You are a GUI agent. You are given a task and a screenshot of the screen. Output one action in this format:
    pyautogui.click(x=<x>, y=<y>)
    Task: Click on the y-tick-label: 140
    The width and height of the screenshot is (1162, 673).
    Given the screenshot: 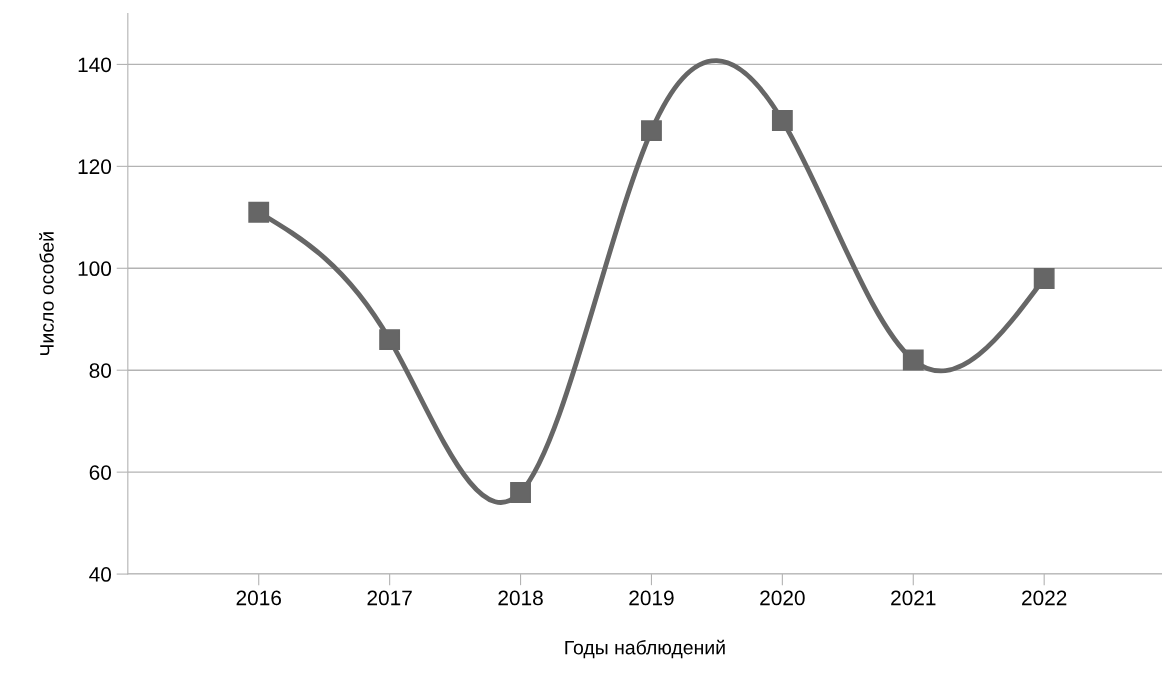 What is the action you would take?
    pyautogui.click(x=95, y=65)
    